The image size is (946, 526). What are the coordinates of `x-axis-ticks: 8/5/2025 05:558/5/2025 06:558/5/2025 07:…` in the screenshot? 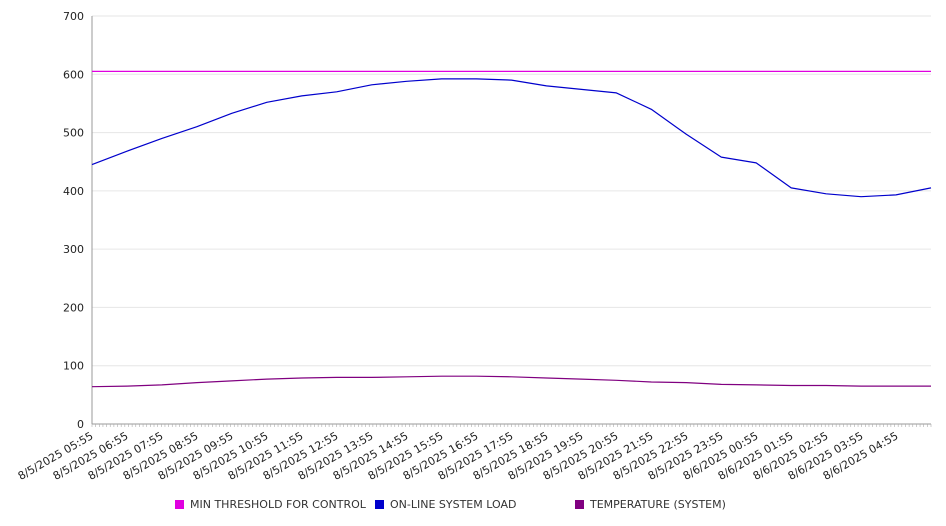 It's located at (458, 456).